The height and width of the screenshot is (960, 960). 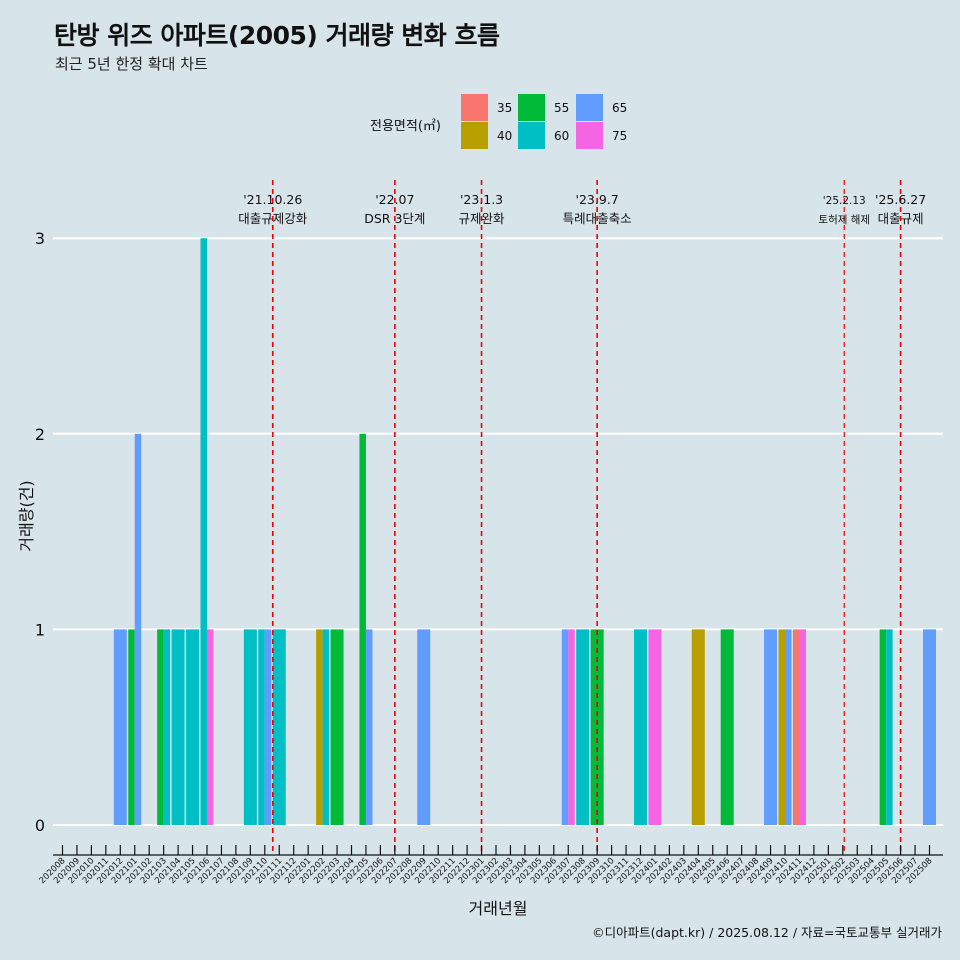 What do you see at coordinates (272, 199) in the screenshot?
I see `annotation-date: '21.10.26` at bounding box center [272, 199].